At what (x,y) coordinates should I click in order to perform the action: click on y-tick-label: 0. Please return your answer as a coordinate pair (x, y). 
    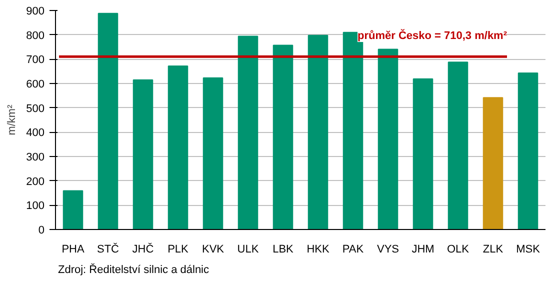
    Looking at the image, I should click on (41, 230).